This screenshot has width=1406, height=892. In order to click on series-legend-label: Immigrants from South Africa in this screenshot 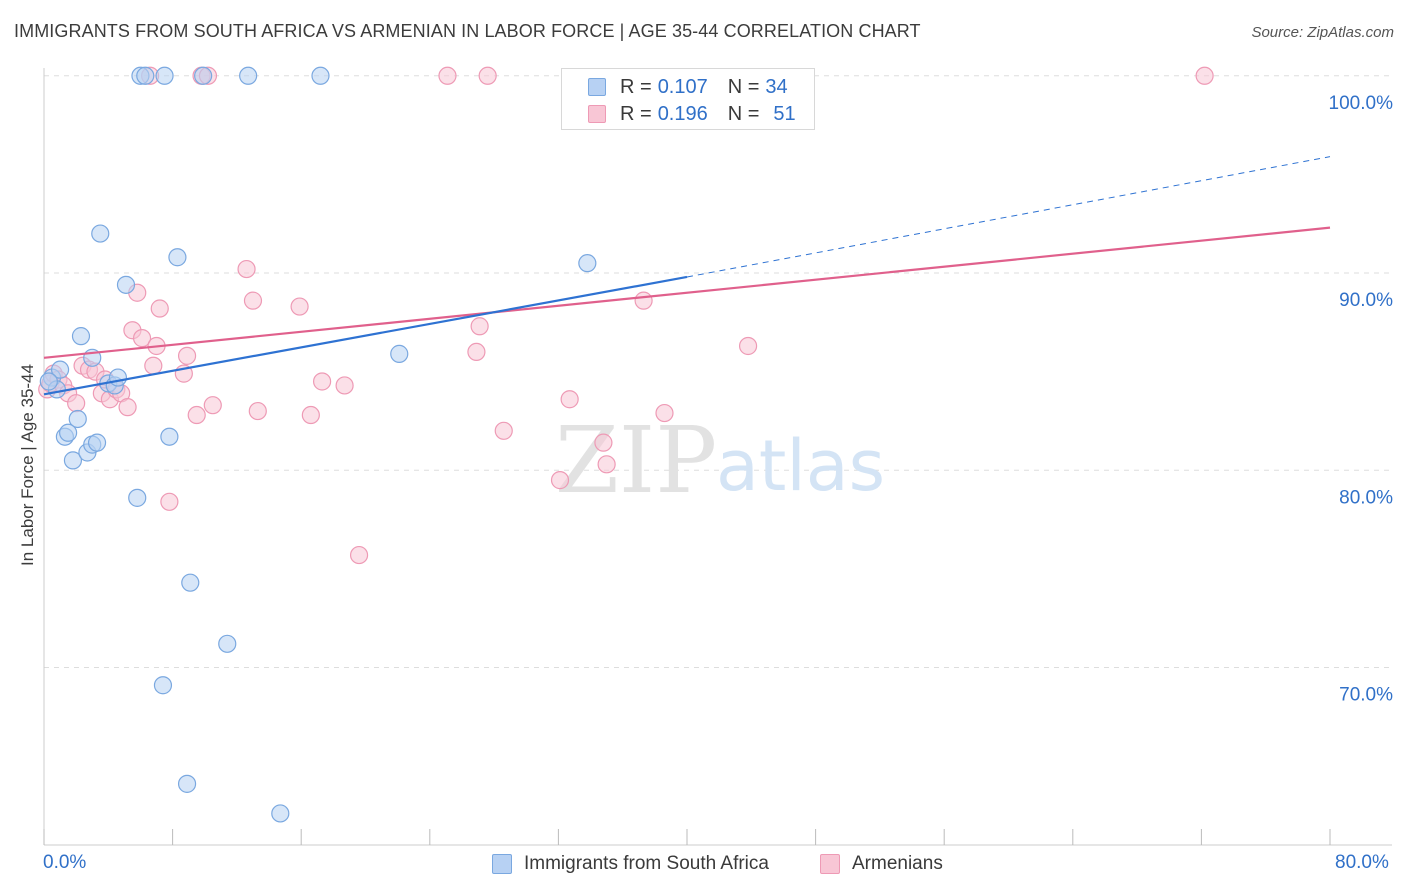, I will do `click(646, 863)`.